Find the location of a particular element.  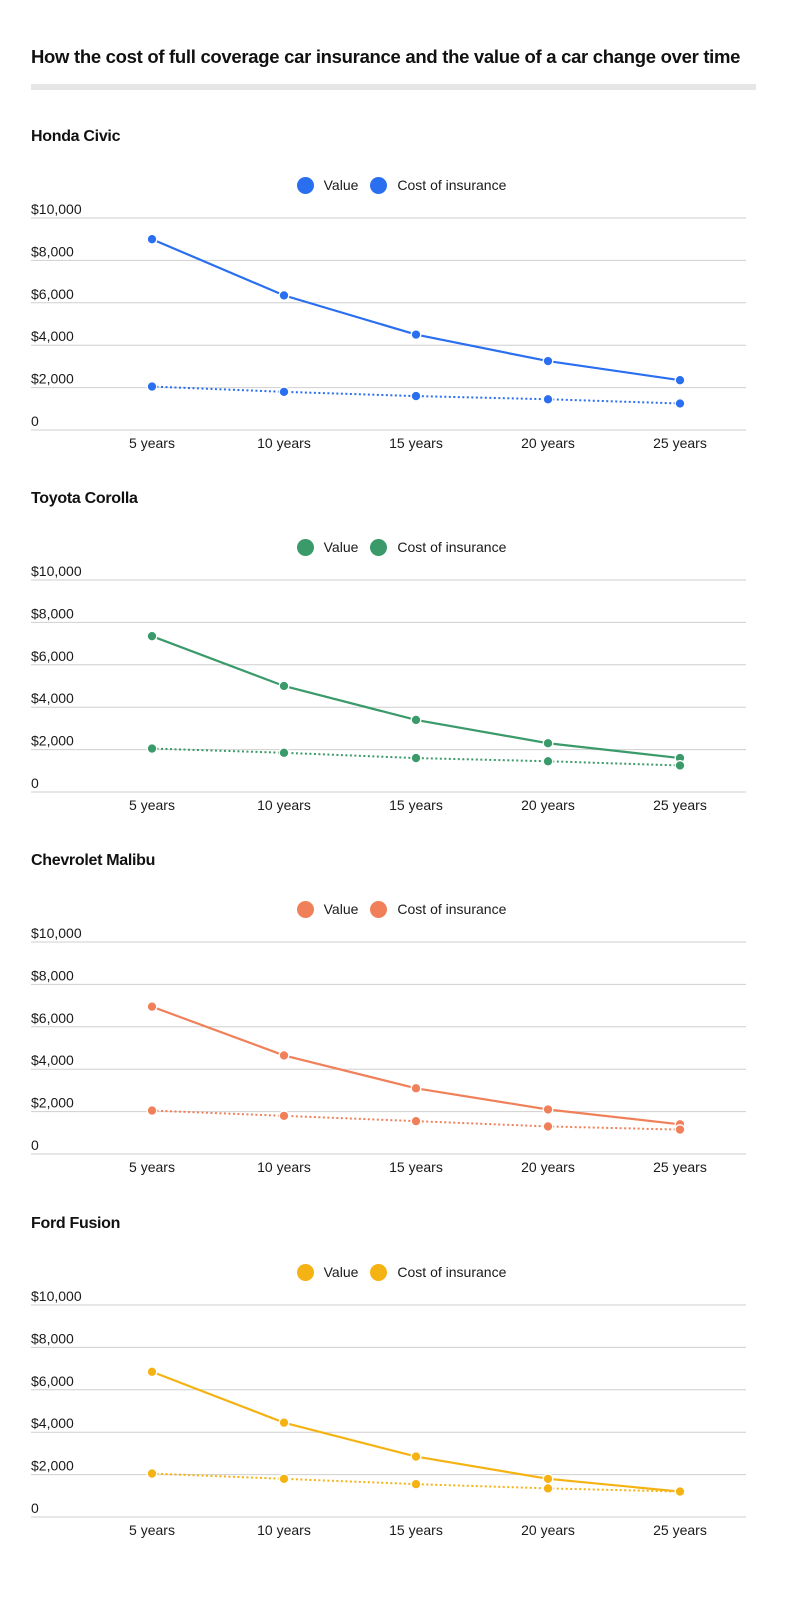

title-divider is located at coordinates (393, 87).